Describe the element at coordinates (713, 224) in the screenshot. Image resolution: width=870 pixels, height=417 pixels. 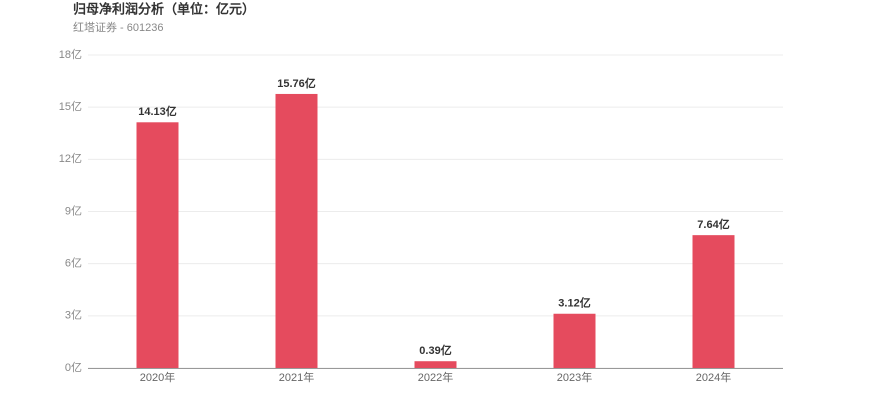
I see `data-label: 7.64亿` at that location.